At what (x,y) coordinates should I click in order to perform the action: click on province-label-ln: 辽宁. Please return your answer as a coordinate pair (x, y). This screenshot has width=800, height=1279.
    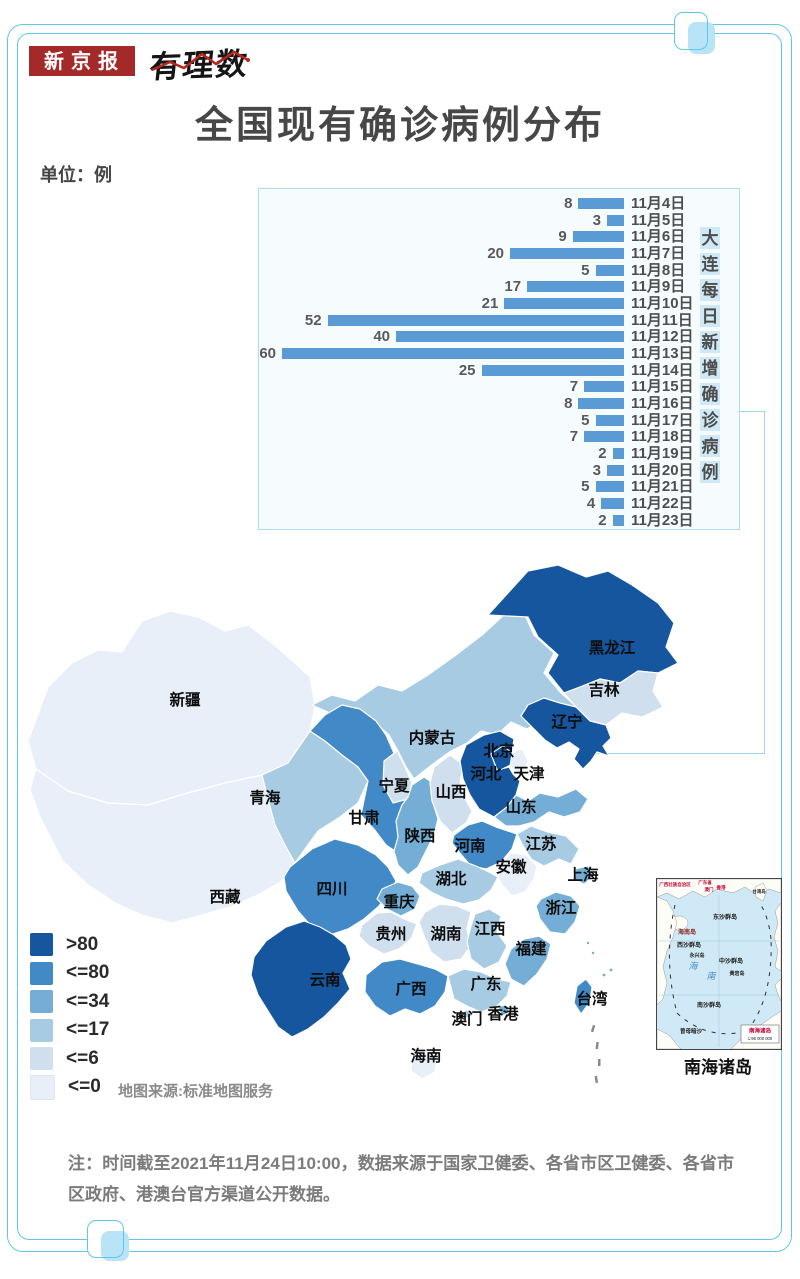
    Looking at the image, I should click on (566, 721).